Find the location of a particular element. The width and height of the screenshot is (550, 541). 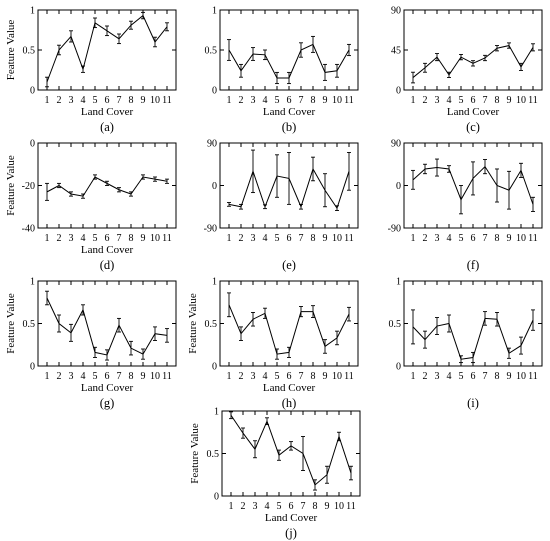

plot-frame is located at coordinates (473, 50).